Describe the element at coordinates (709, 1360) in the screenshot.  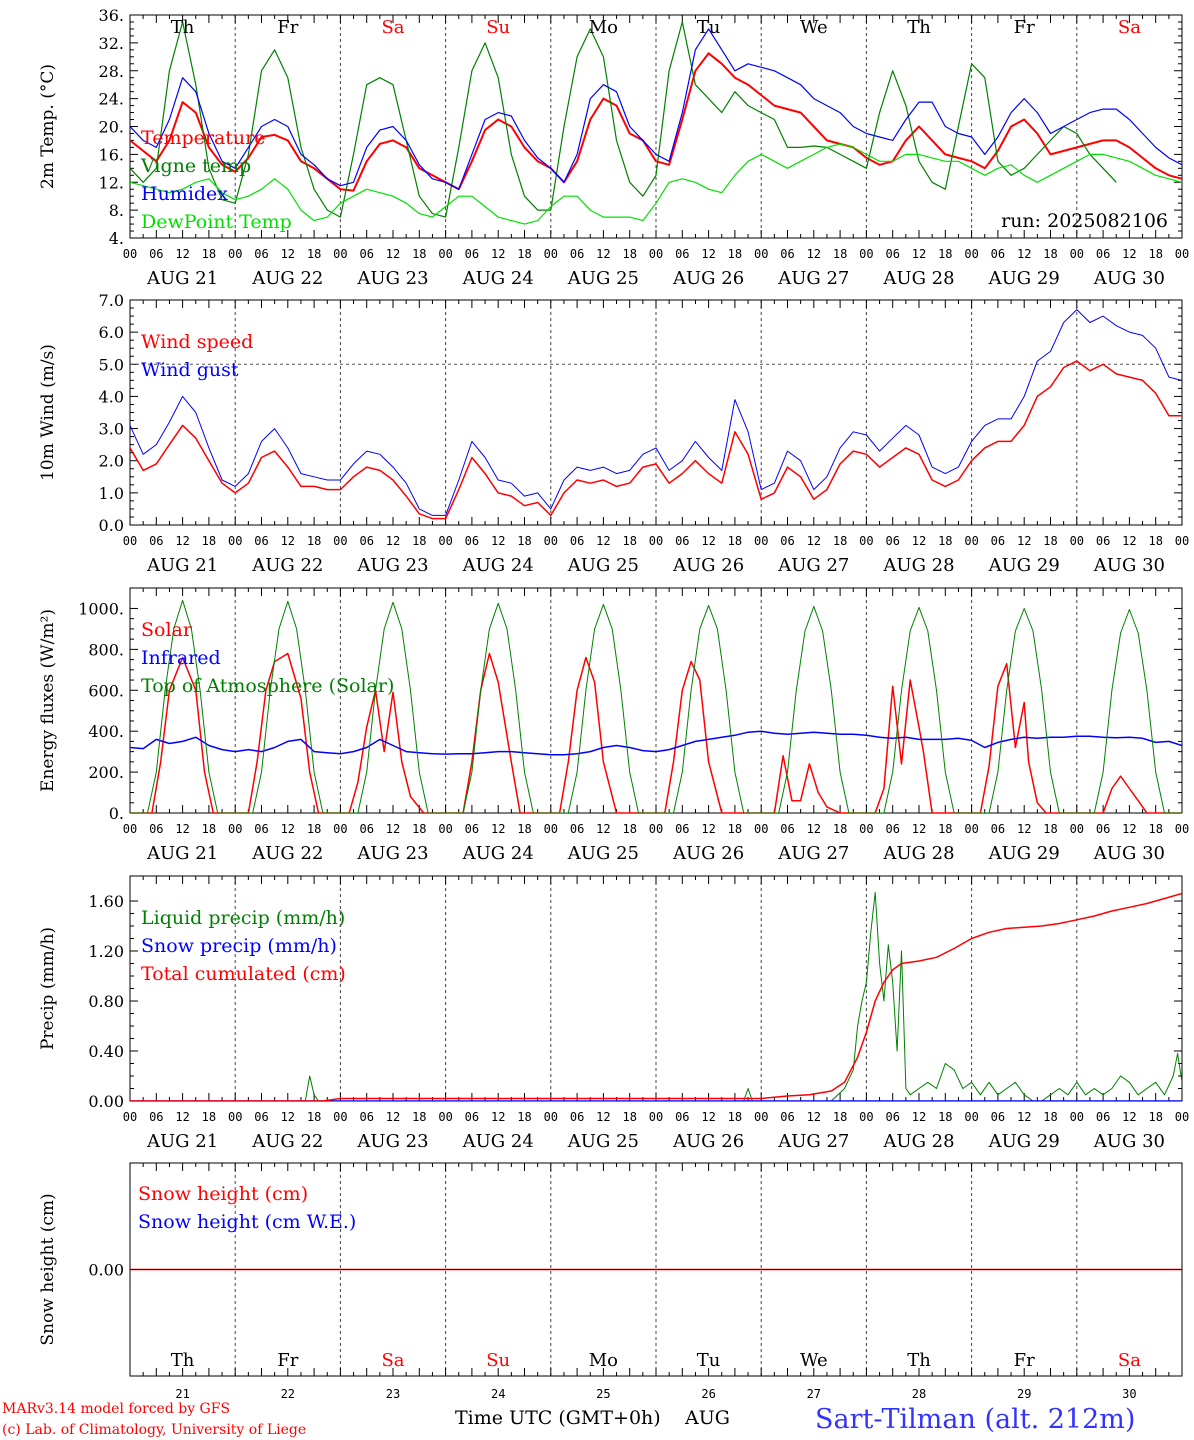
I see `day-label: Tu` at that location.